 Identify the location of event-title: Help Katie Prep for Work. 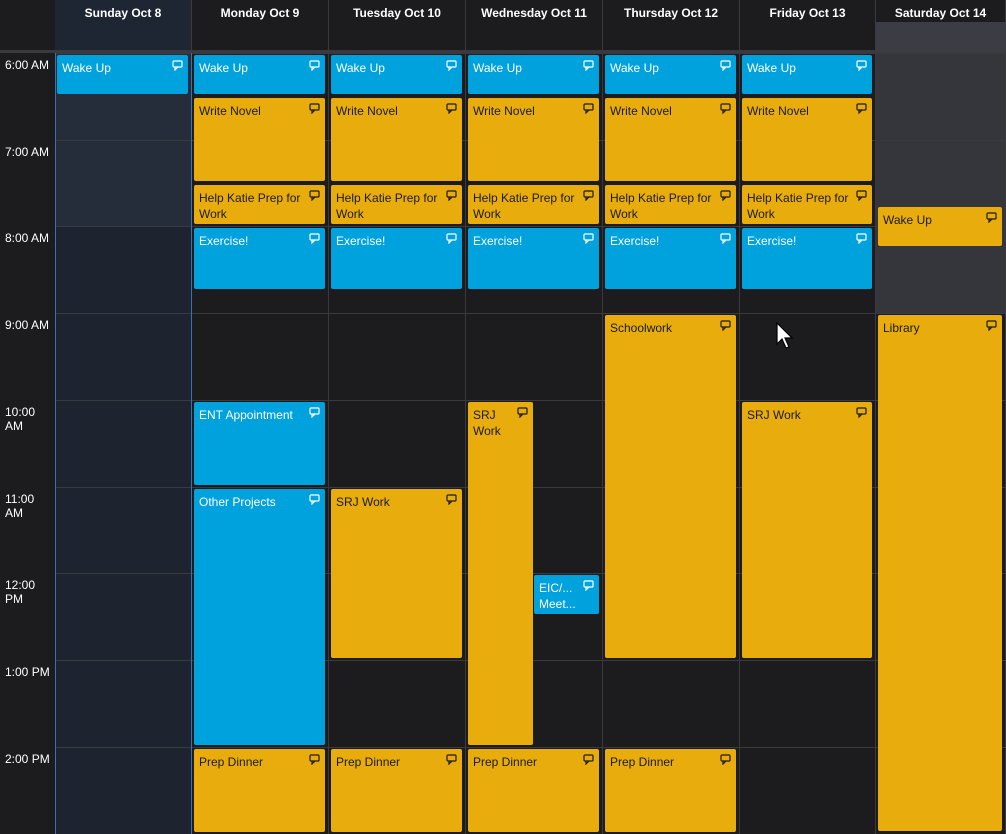
(661, 206).